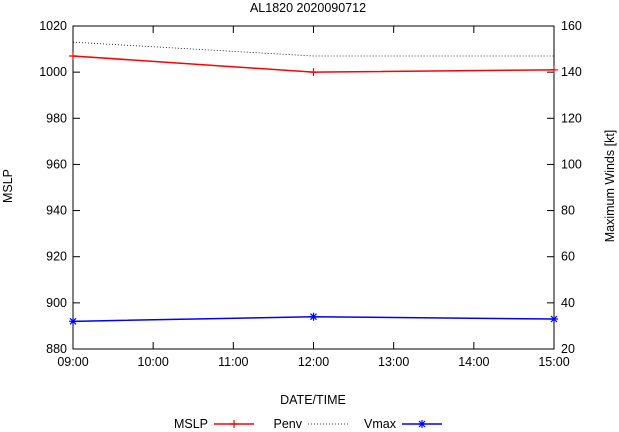 Image resolution: width=619 pixels, height=432 pixels. What do you see at coordinates (233, 362) in the screenshot?
I see `x-tick-label: 11:00` at bounding box center [233, 362].